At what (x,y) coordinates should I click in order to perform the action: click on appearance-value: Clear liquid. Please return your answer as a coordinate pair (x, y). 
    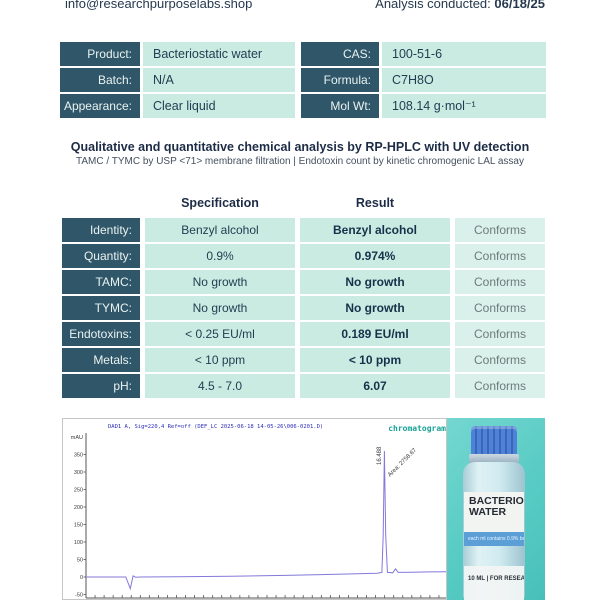
    Looking at the image, I should click on (219, 106).